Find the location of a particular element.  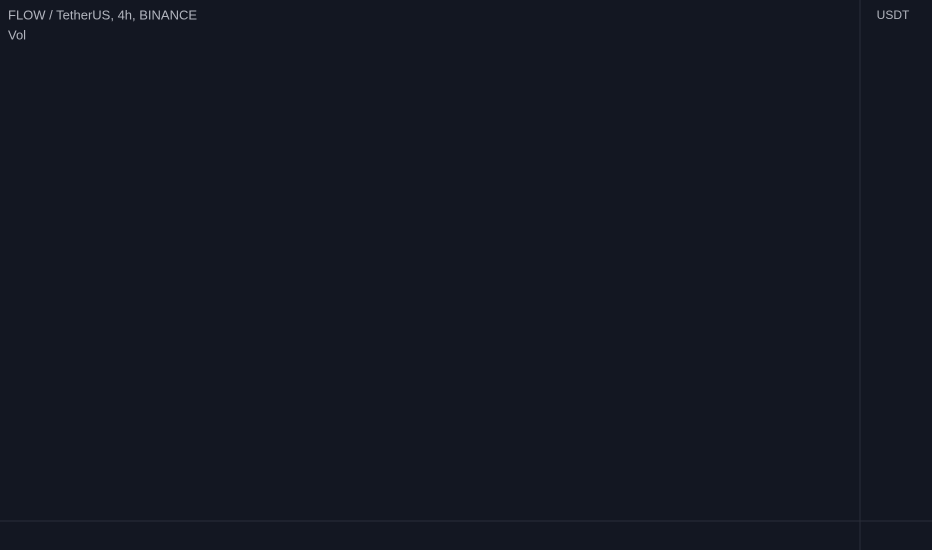

y-axis-label: USDT is located at coordinates (893, 15).